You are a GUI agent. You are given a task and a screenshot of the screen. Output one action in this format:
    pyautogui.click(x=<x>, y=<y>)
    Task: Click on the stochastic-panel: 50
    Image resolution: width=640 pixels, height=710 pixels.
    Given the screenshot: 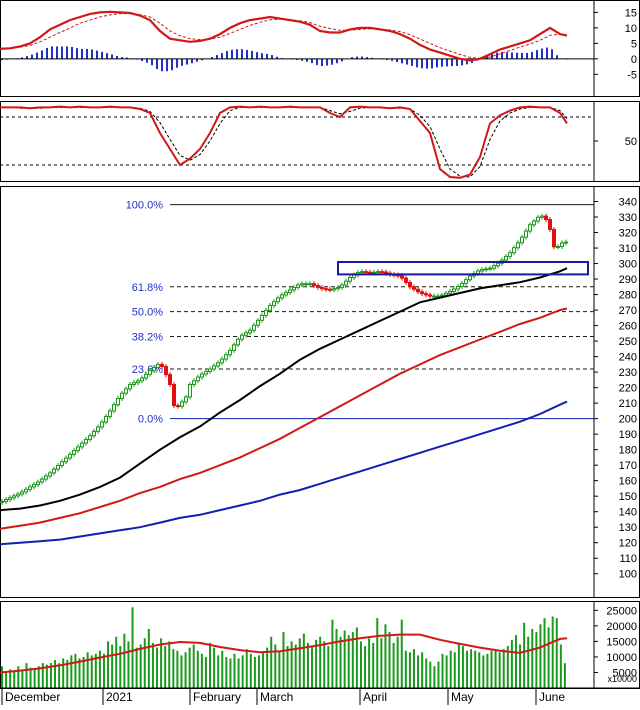 What is the action you would take?
    pyautogui.click(x=318, y=142)
    